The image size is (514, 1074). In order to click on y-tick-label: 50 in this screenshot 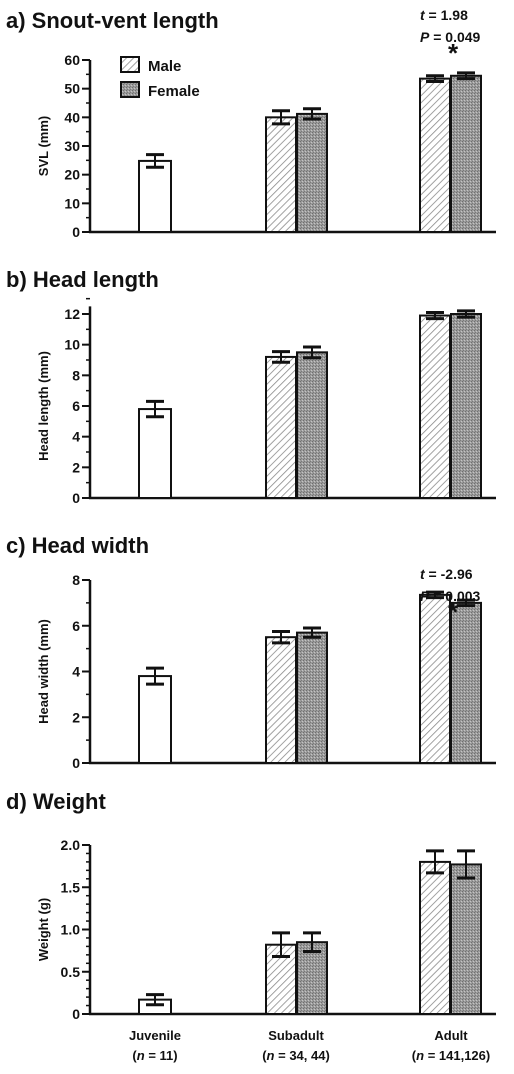, I will do `click(72, 89)`.